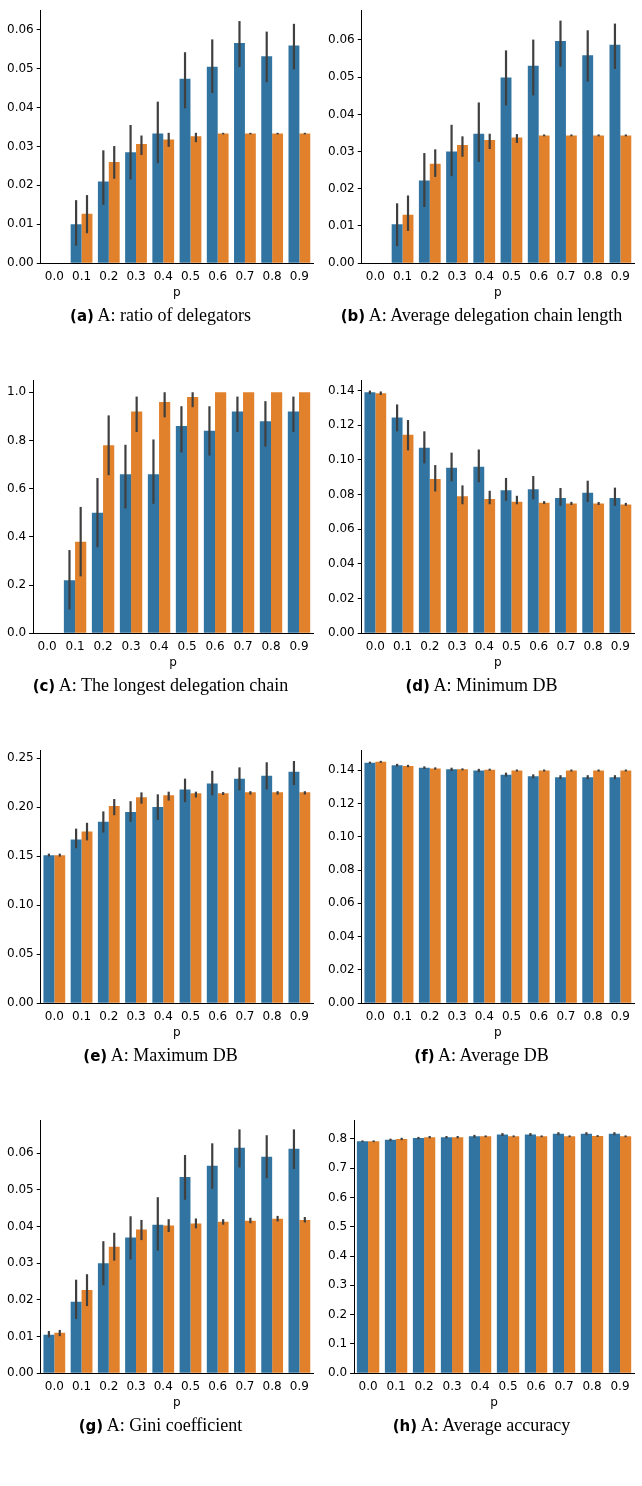 This screenshot has width=642, height=1486. I want to click on y-tick-label: 0.06, so click(20, 28).